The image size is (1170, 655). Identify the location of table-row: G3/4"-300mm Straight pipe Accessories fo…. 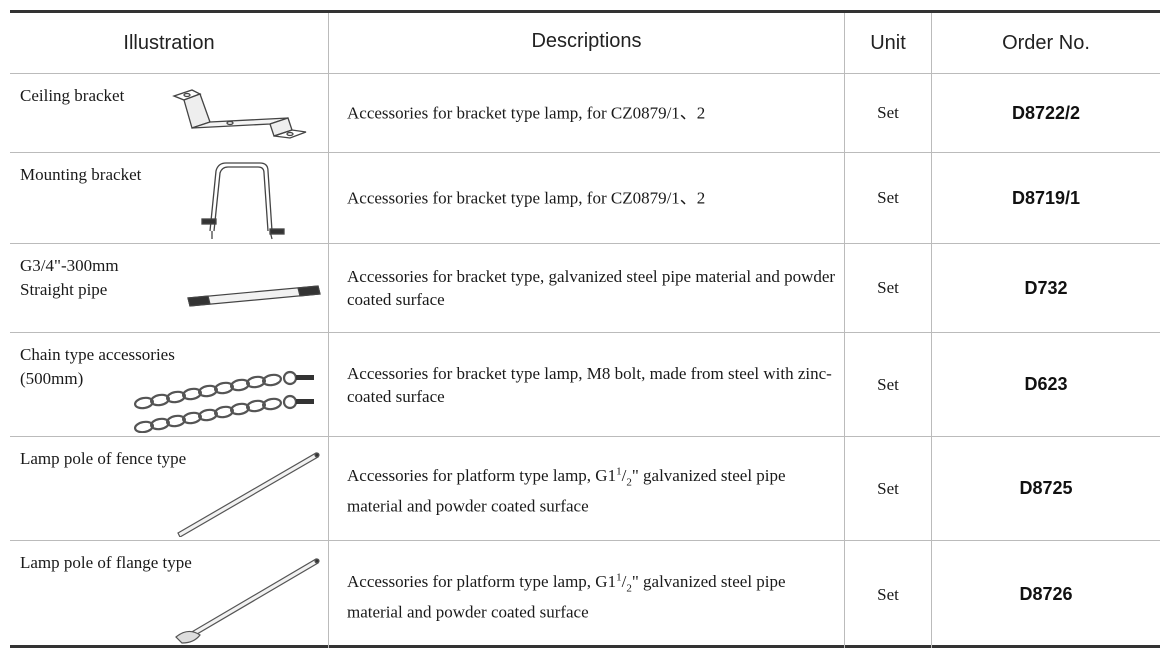
(585, 288).